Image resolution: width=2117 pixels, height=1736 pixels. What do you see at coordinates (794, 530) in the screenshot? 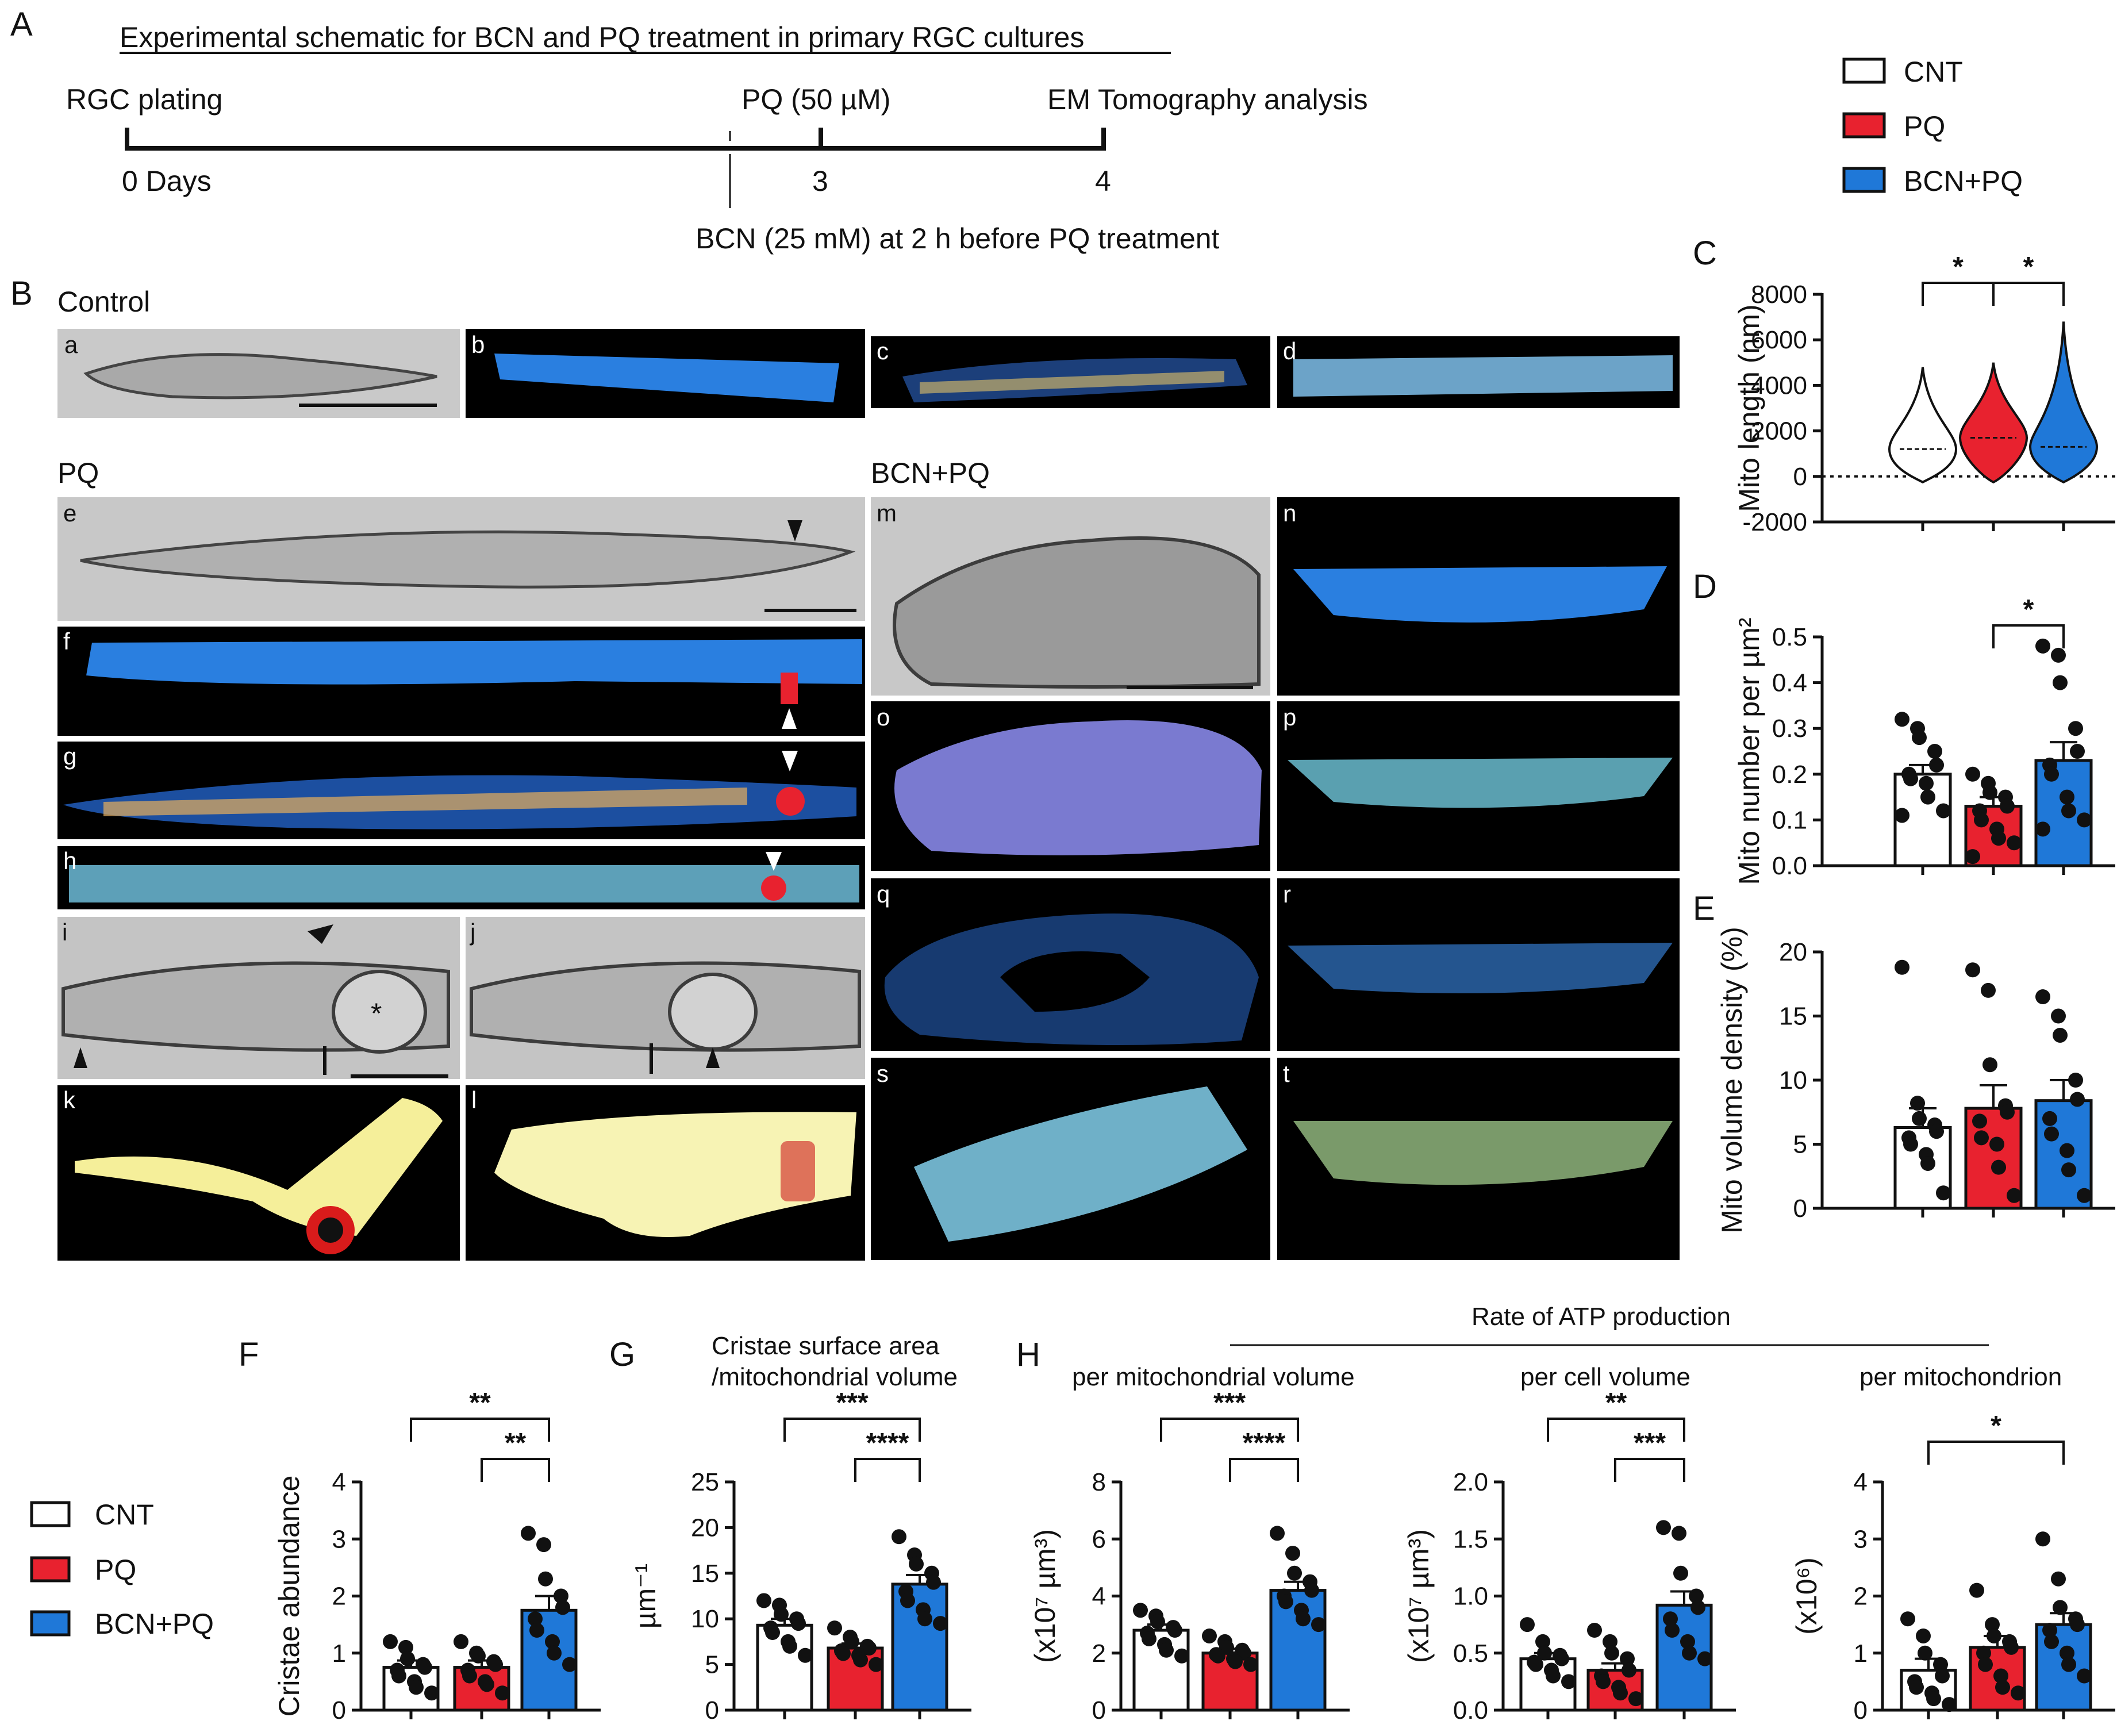
I see `arrowhead-e` at bounding box center [794, 530].